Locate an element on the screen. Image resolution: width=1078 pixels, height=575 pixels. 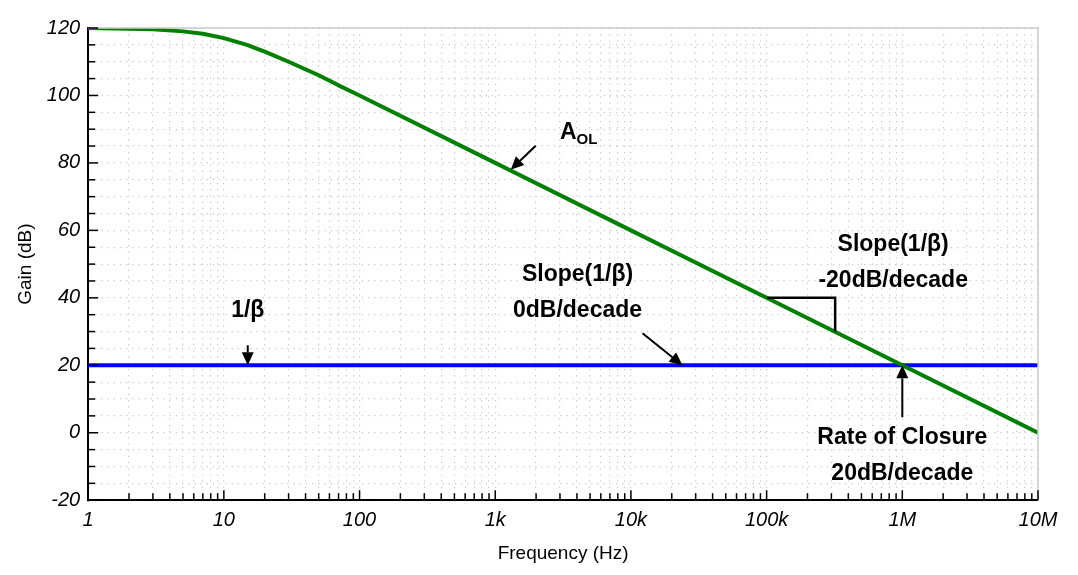
x-tick-label: 100k is located at coordinates (767, 518).